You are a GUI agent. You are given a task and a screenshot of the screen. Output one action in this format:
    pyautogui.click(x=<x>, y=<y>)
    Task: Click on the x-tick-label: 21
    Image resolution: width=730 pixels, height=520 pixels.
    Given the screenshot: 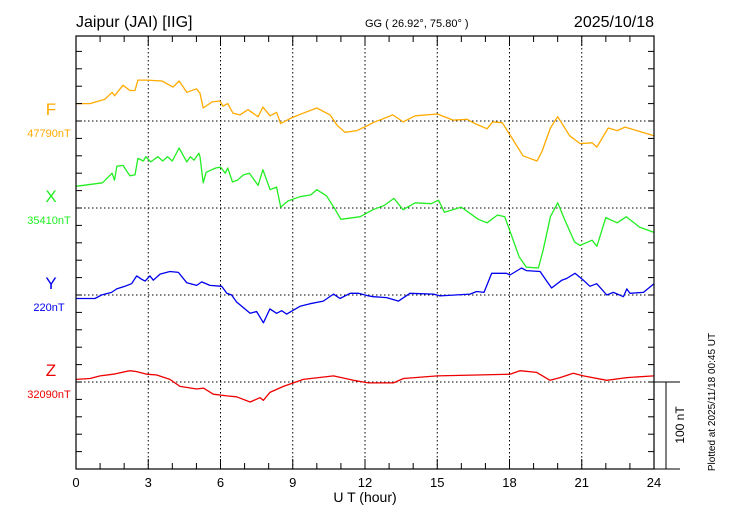 What is the action you would take?
    pyautogui.click(x=582, y=482)
    